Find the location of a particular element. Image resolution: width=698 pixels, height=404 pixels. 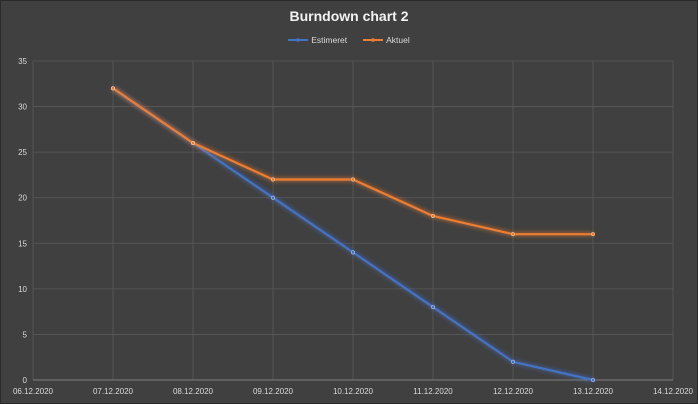

y-tick-label-35: 35 is located at coordinates (22, 61).